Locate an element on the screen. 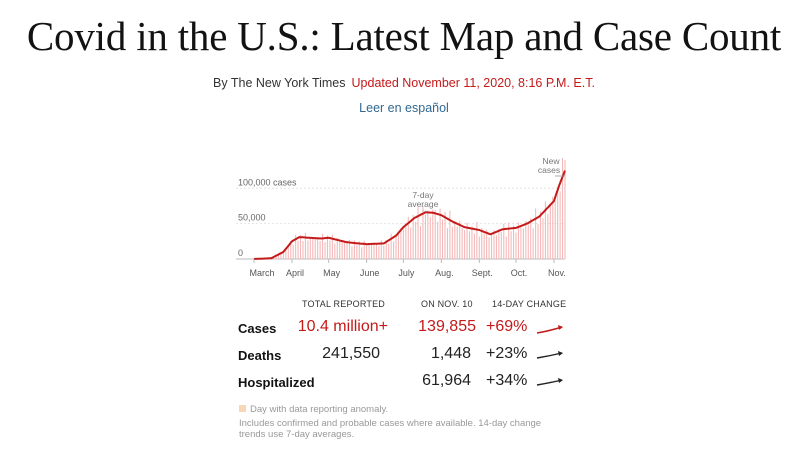 The width and height of the screenshot is (808, 456). cases-total: 10.4 million+ is located at coordinates (342, 326).